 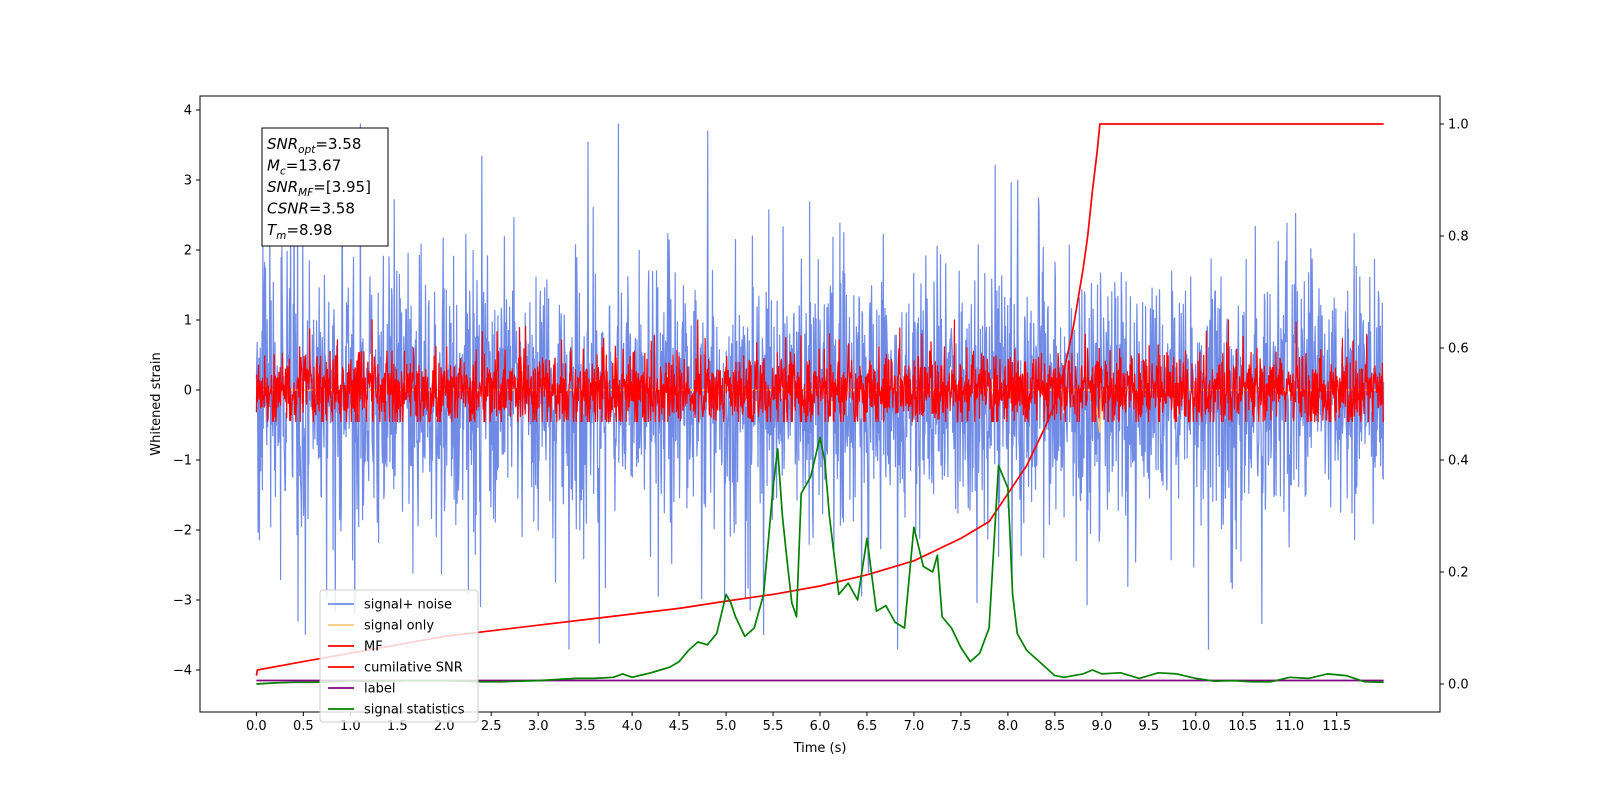 What do you see at coordinates (311, 209) in the screenshot?
I see `annotation-line: CSNR=3.58` at bounding box center [311, 209].